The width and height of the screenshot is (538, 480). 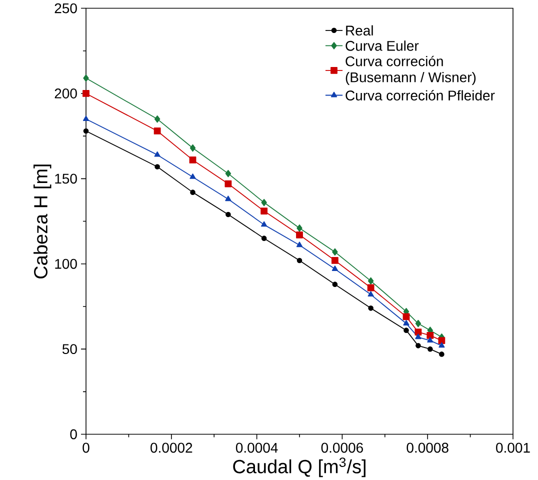 I want to click on legend-label: Real, so click(x=359, y=30).